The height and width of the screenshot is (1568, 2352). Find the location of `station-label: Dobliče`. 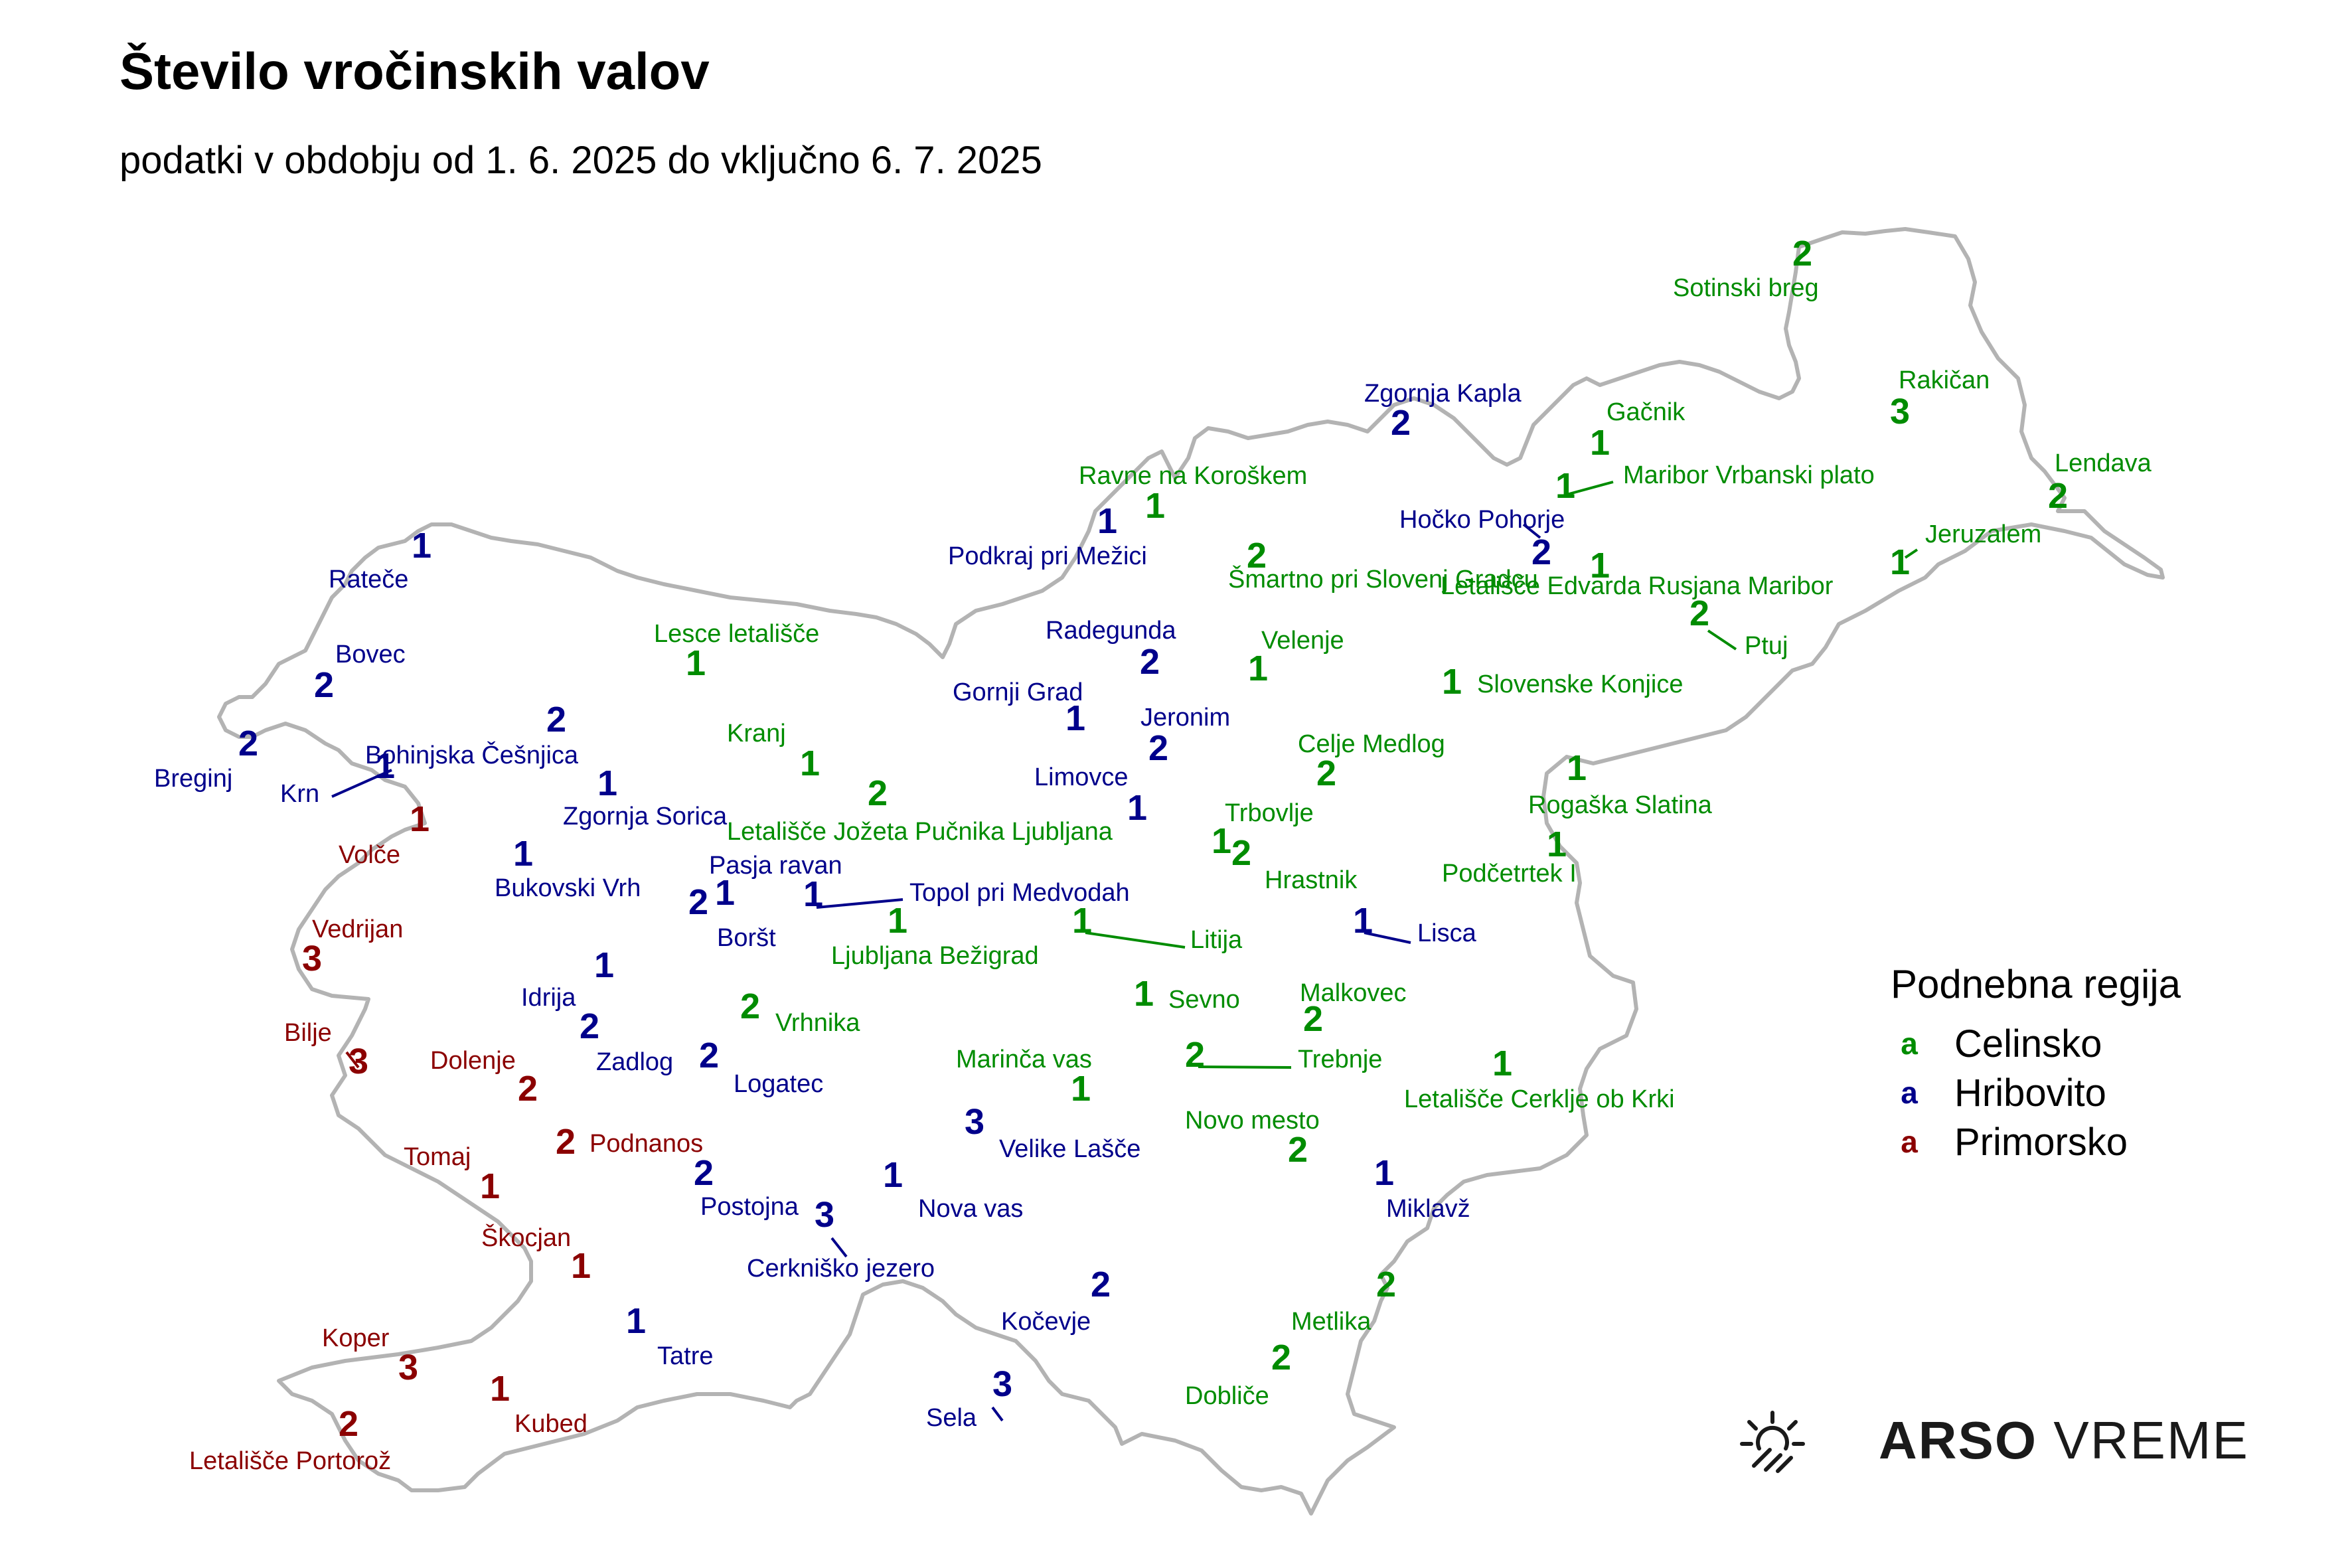

station-label: Dobliče is located at coordinates (1227, 1396).